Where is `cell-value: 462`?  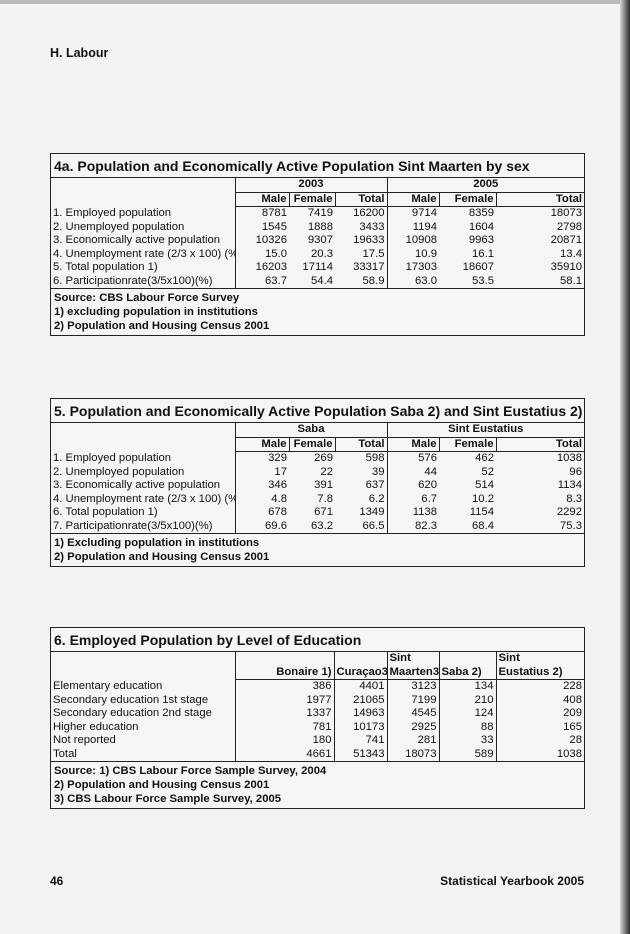 cell-value: 462 is located at coordinates (484, 458).